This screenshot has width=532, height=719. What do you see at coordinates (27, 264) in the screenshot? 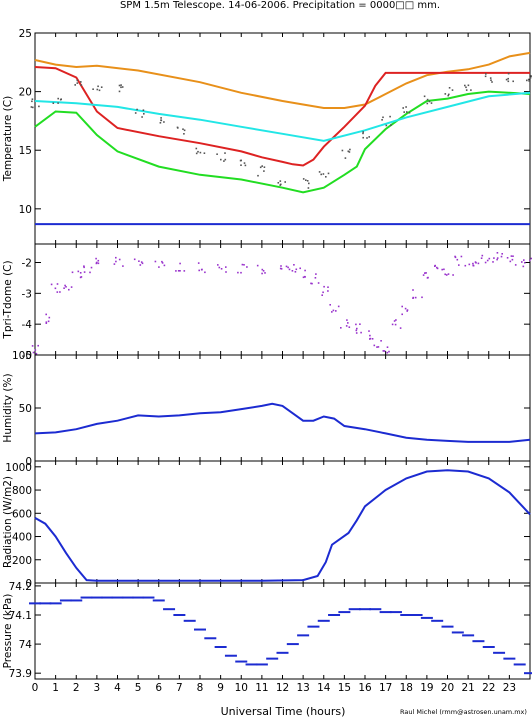
I see `y-tick-label: -2` at bounding box center [27, 264].